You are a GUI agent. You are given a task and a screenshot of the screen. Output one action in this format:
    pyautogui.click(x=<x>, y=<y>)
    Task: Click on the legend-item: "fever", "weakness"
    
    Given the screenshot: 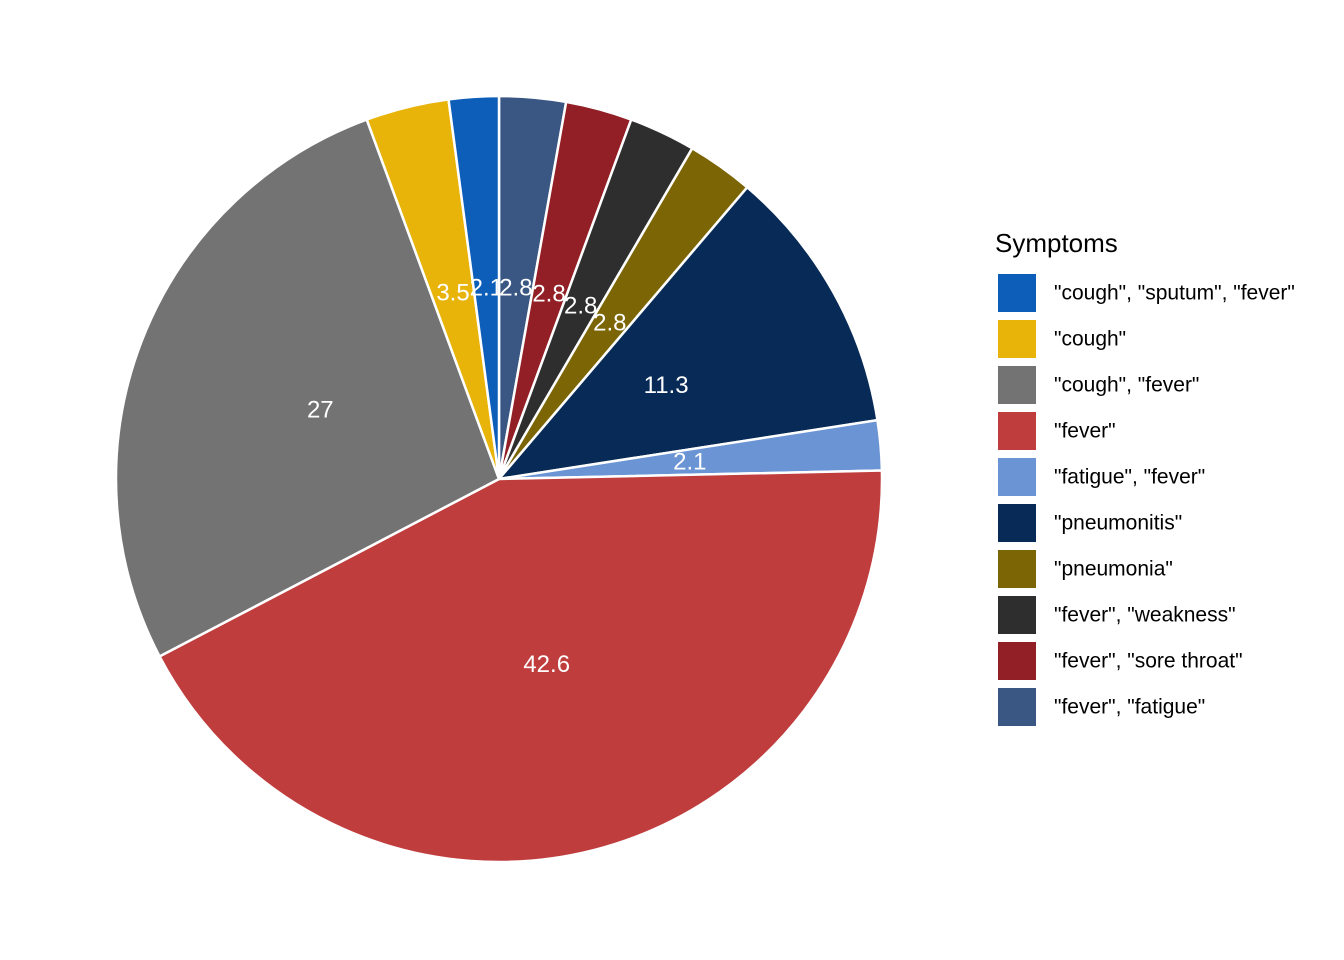 What is the action you would take?
    pyautogui.click(x=1117, y=615)
    